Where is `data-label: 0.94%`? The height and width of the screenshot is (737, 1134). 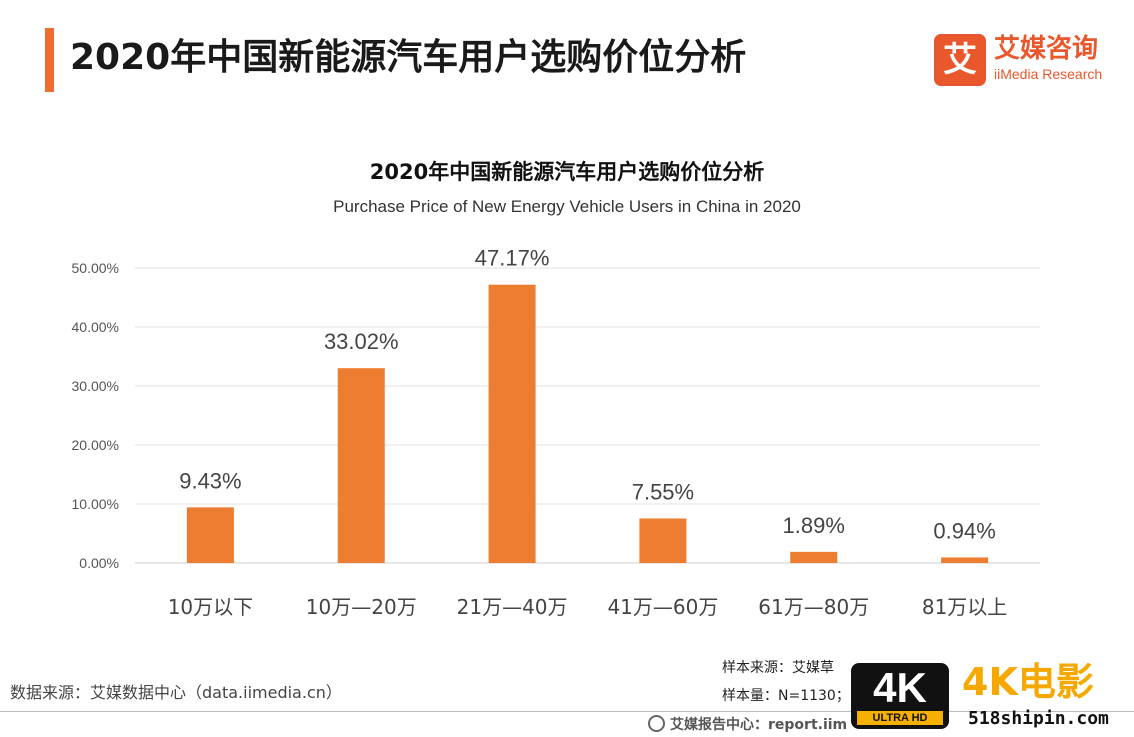 data-label: 0.94% is located at coordinates (964, 530).